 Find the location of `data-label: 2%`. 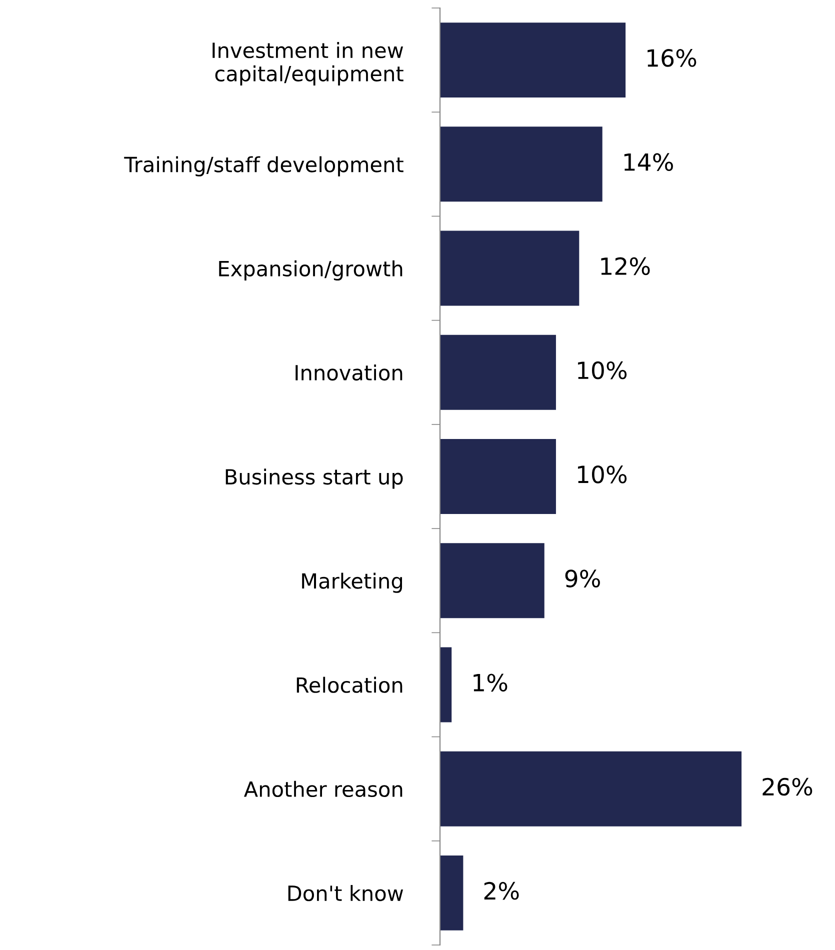

data-label: 2% is located at coordinates (501, 891).